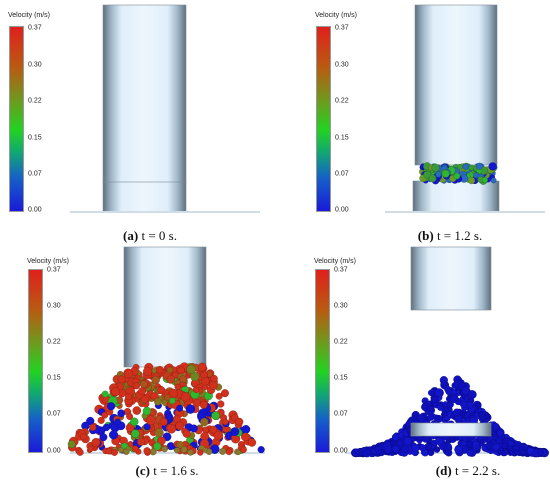 This screenshot has width=550, height=486. What do you see at coordinates (35, 101) in the screenshot?
I see `colorbar-tick: 0.22` at bounding box center [35, 101].